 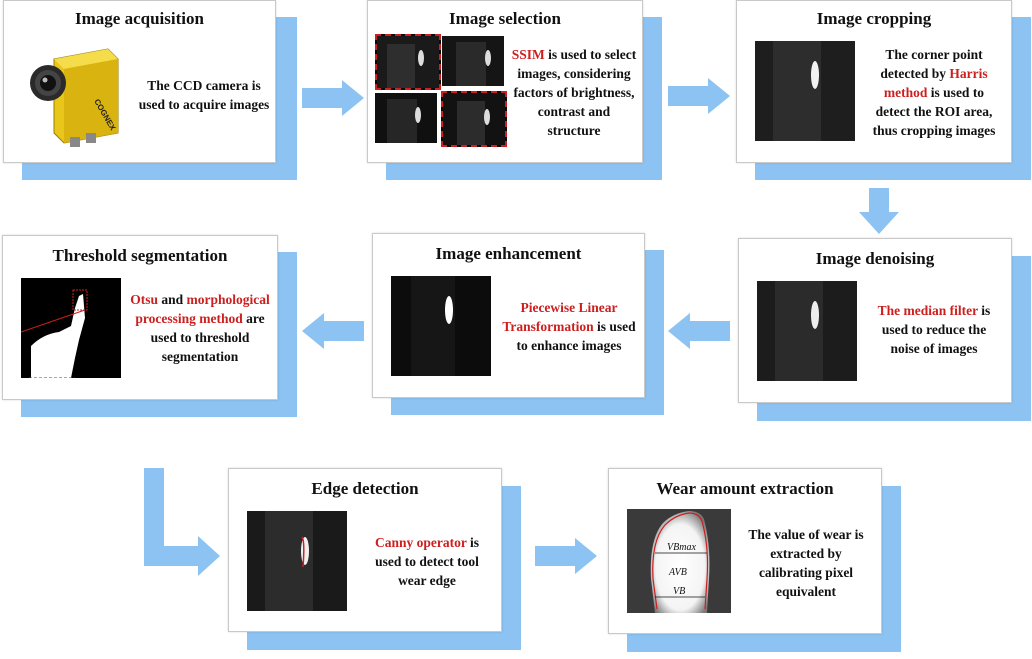 What do you see at coordinates (681, 547) in the screenshot?
I see `wear-label-vbmax: VBmax` at bounding box center [681, 547].